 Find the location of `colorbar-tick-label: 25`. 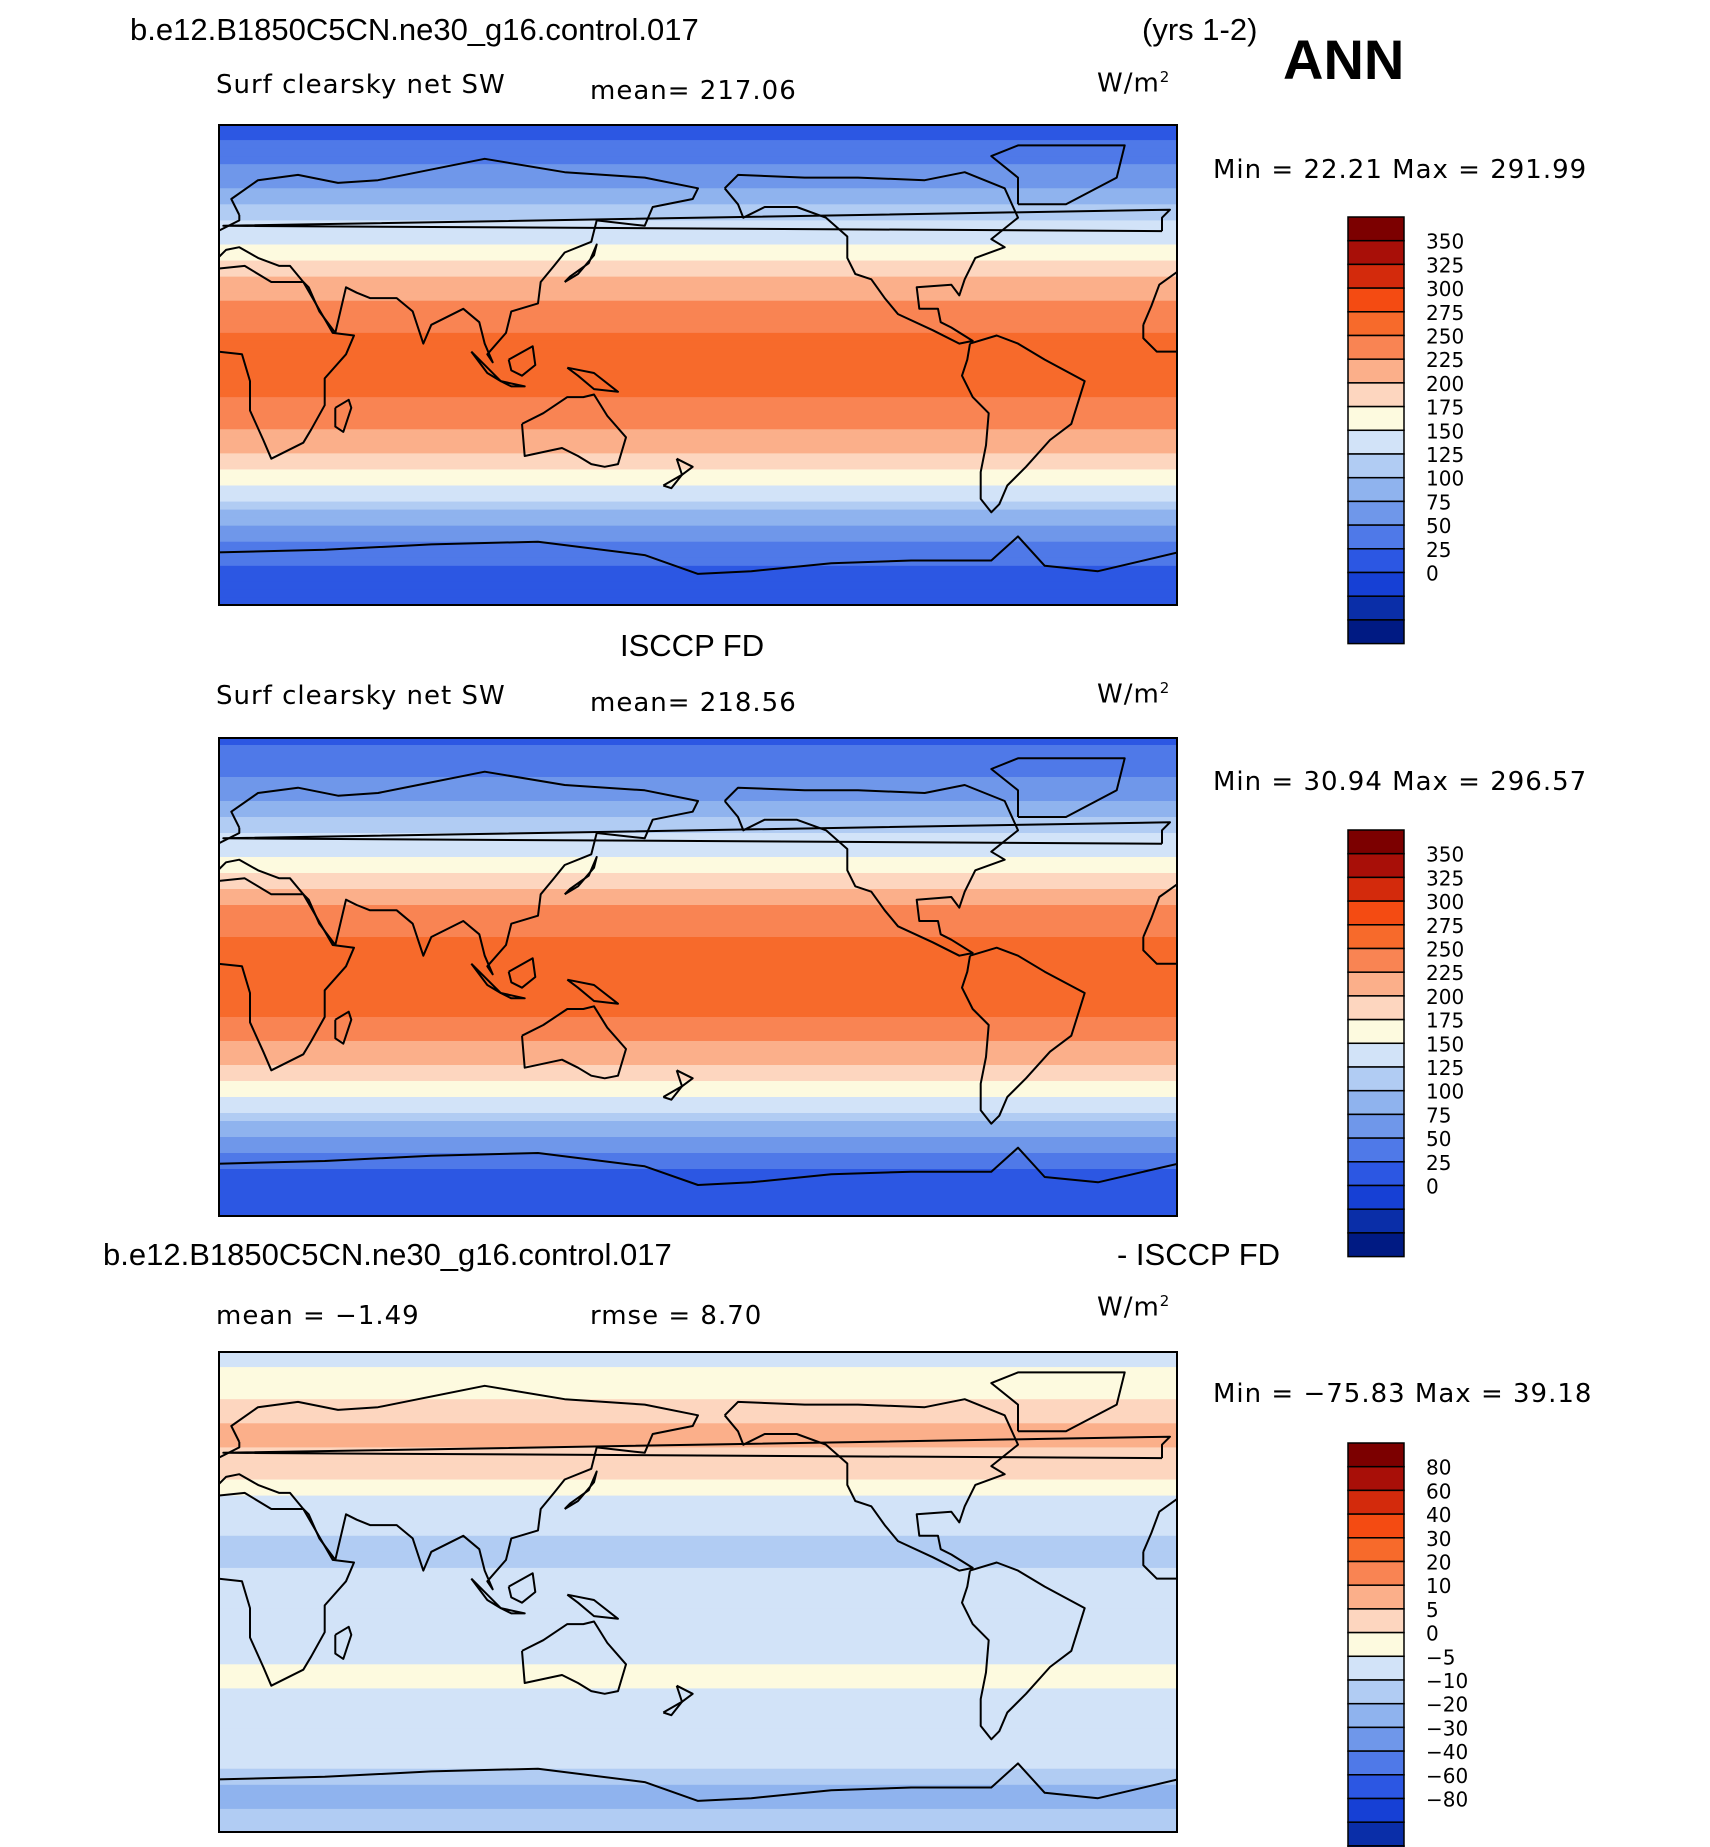

colorbar-tick-label: 25 is located at coordinates (1438, 1163).